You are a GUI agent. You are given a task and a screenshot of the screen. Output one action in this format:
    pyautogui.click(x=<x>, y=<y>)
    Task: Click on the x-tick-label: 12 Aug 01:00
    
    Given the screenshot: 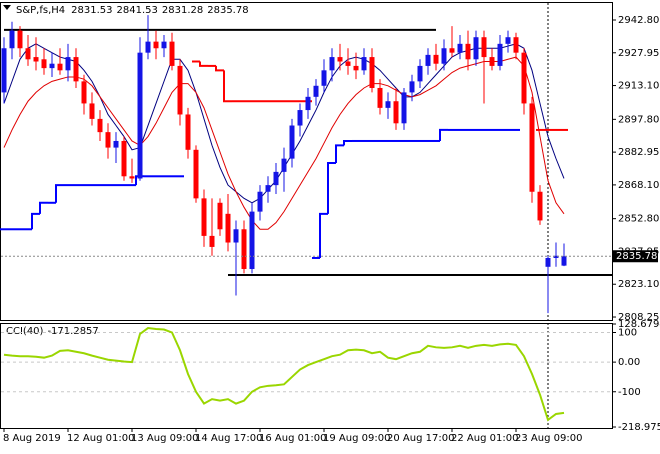 What is the action you would take?
    pyautogui.click(x=100, y=438)
    